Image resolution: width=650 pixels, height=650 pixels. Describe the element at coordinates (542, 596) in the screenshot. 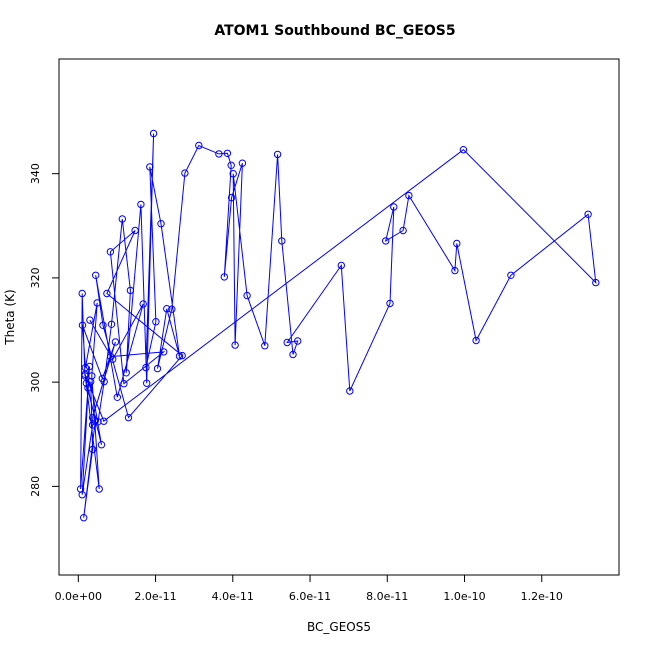

I see `x-tick-label: 1.2e-10` at that location.